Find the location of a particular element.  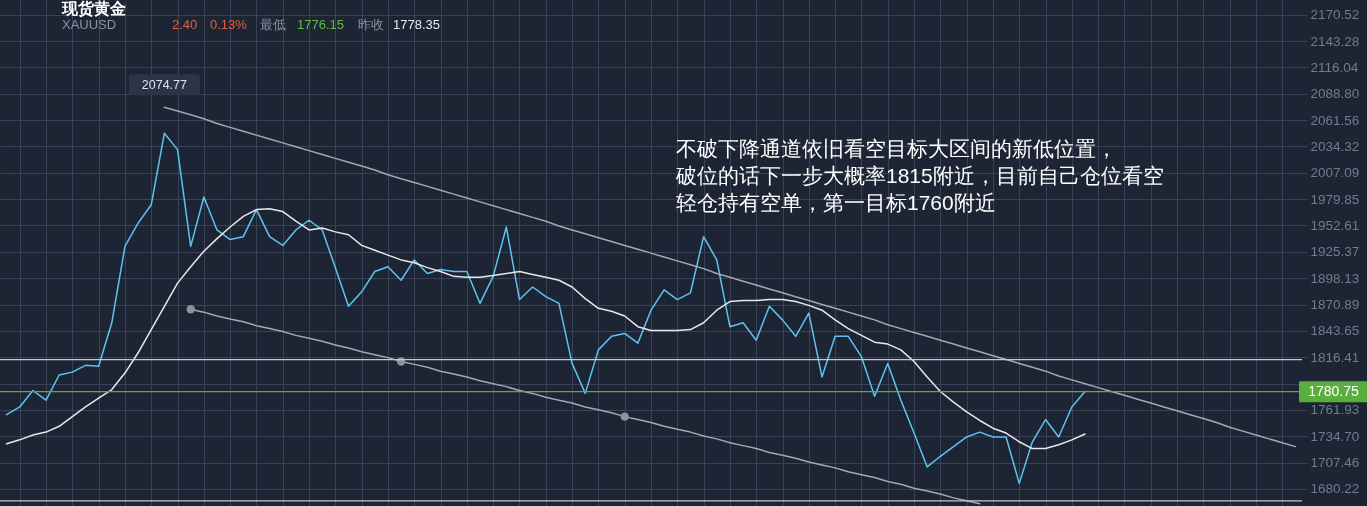

y-tick-label: 1816.41 is located at coordinates (1335, 357).